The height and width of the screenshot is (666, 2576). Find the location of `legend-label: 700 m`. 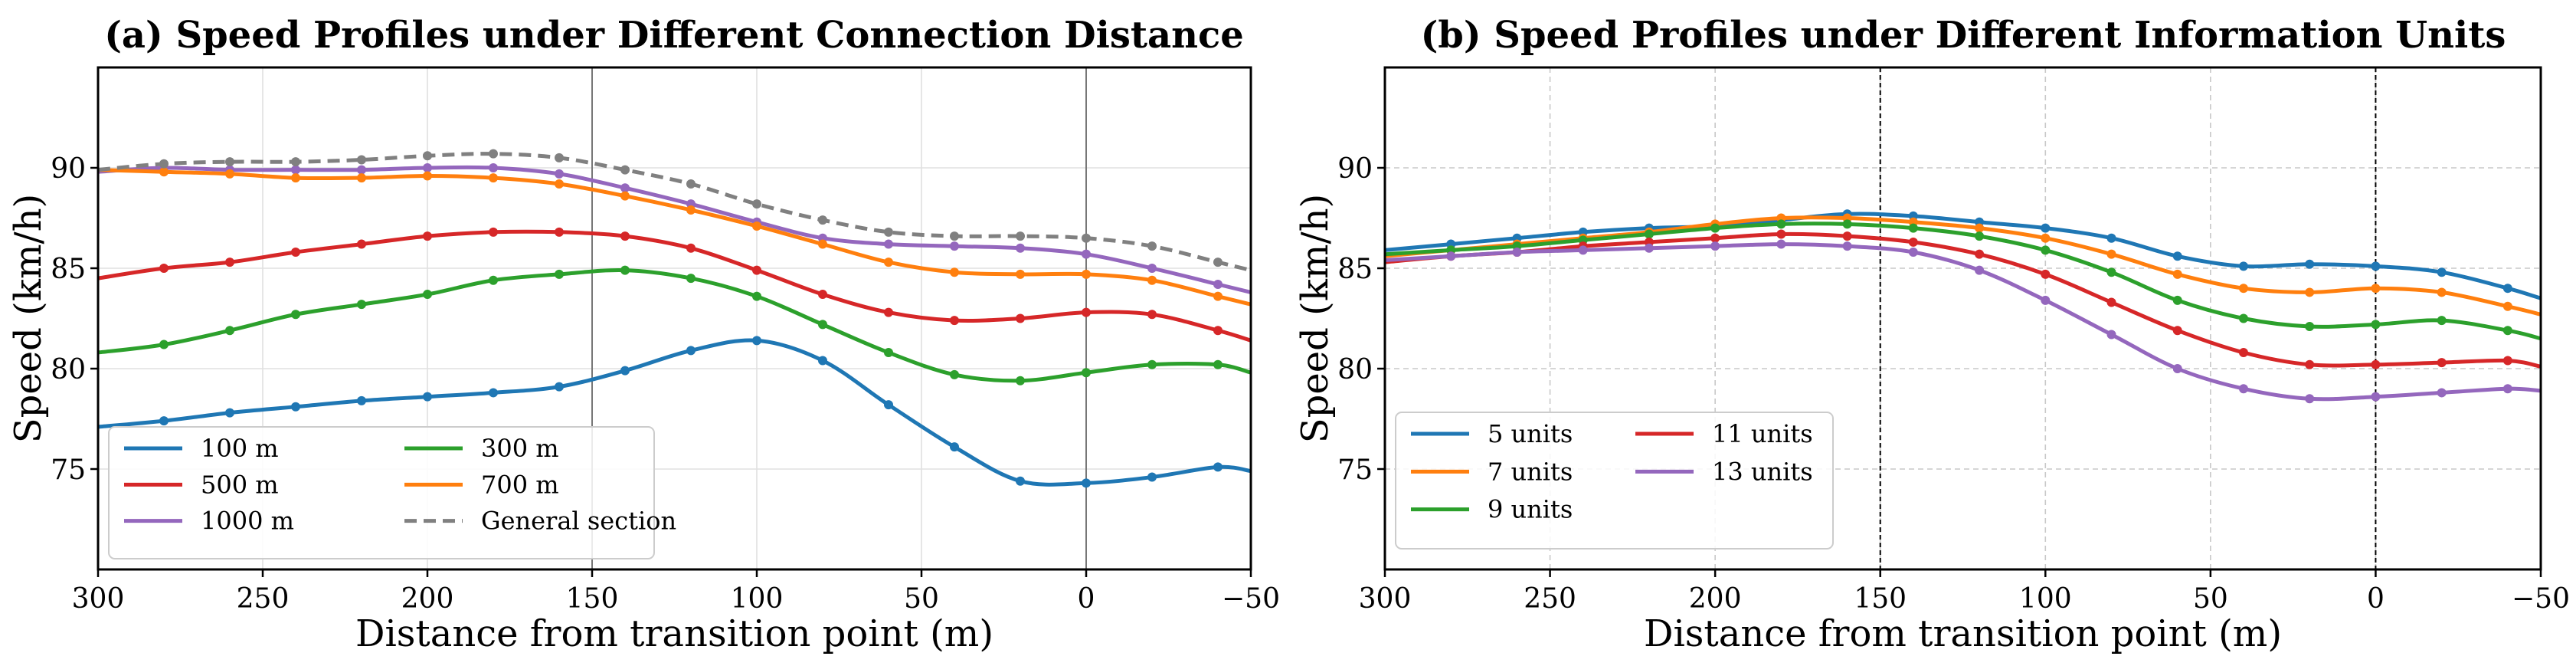

legend-label: 700 m is located at coordinates (520, 484).